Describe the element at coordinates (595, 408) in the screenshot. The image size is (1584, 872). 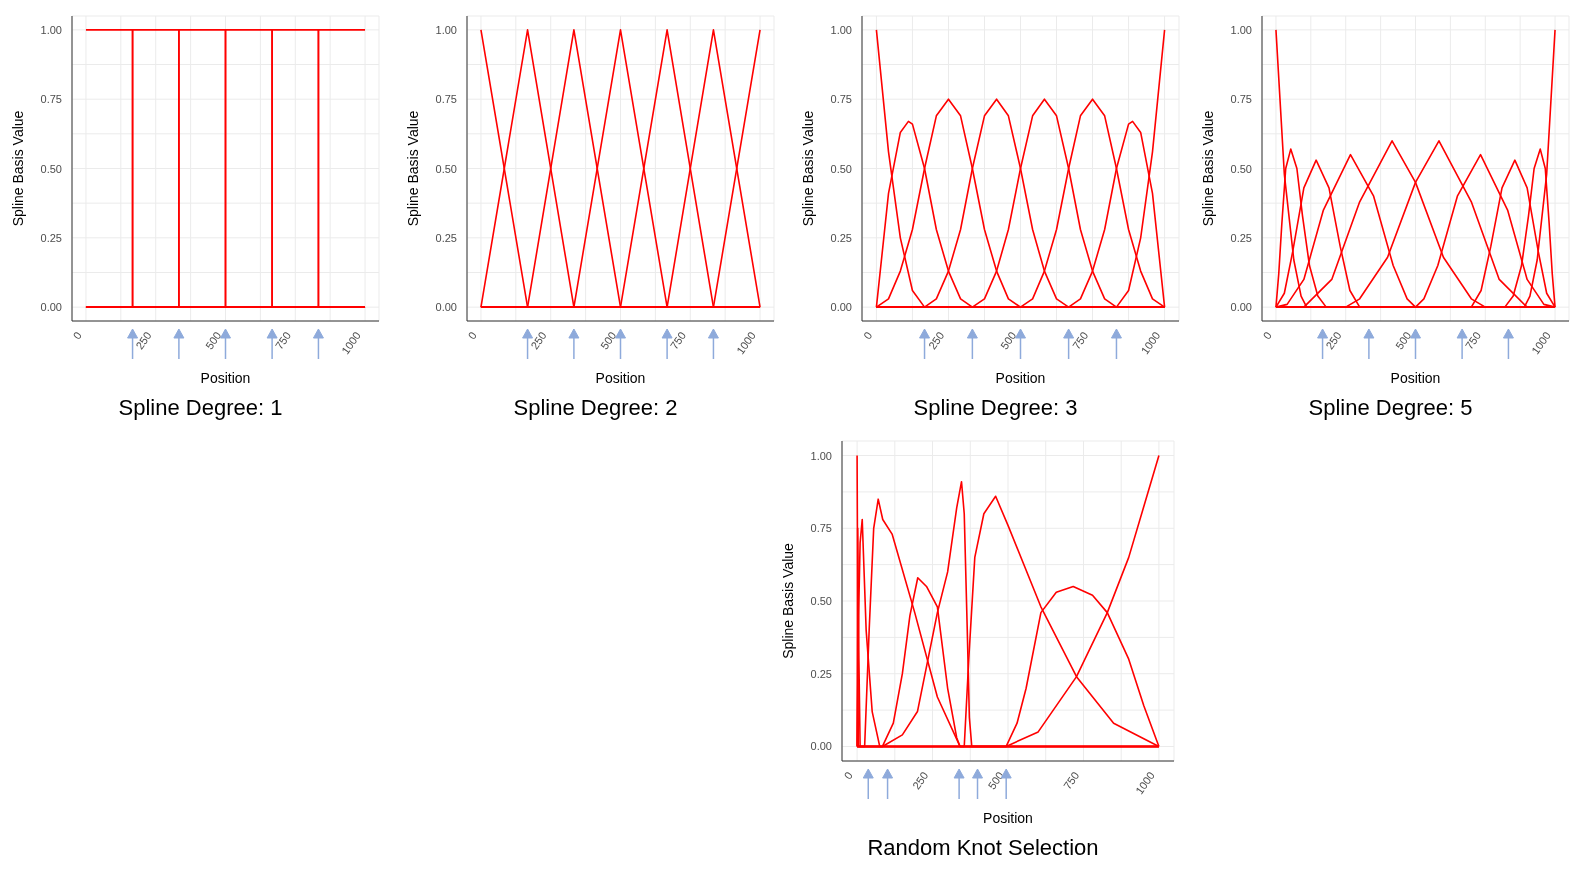
I see `text: Spline Degree: 2` at that location.